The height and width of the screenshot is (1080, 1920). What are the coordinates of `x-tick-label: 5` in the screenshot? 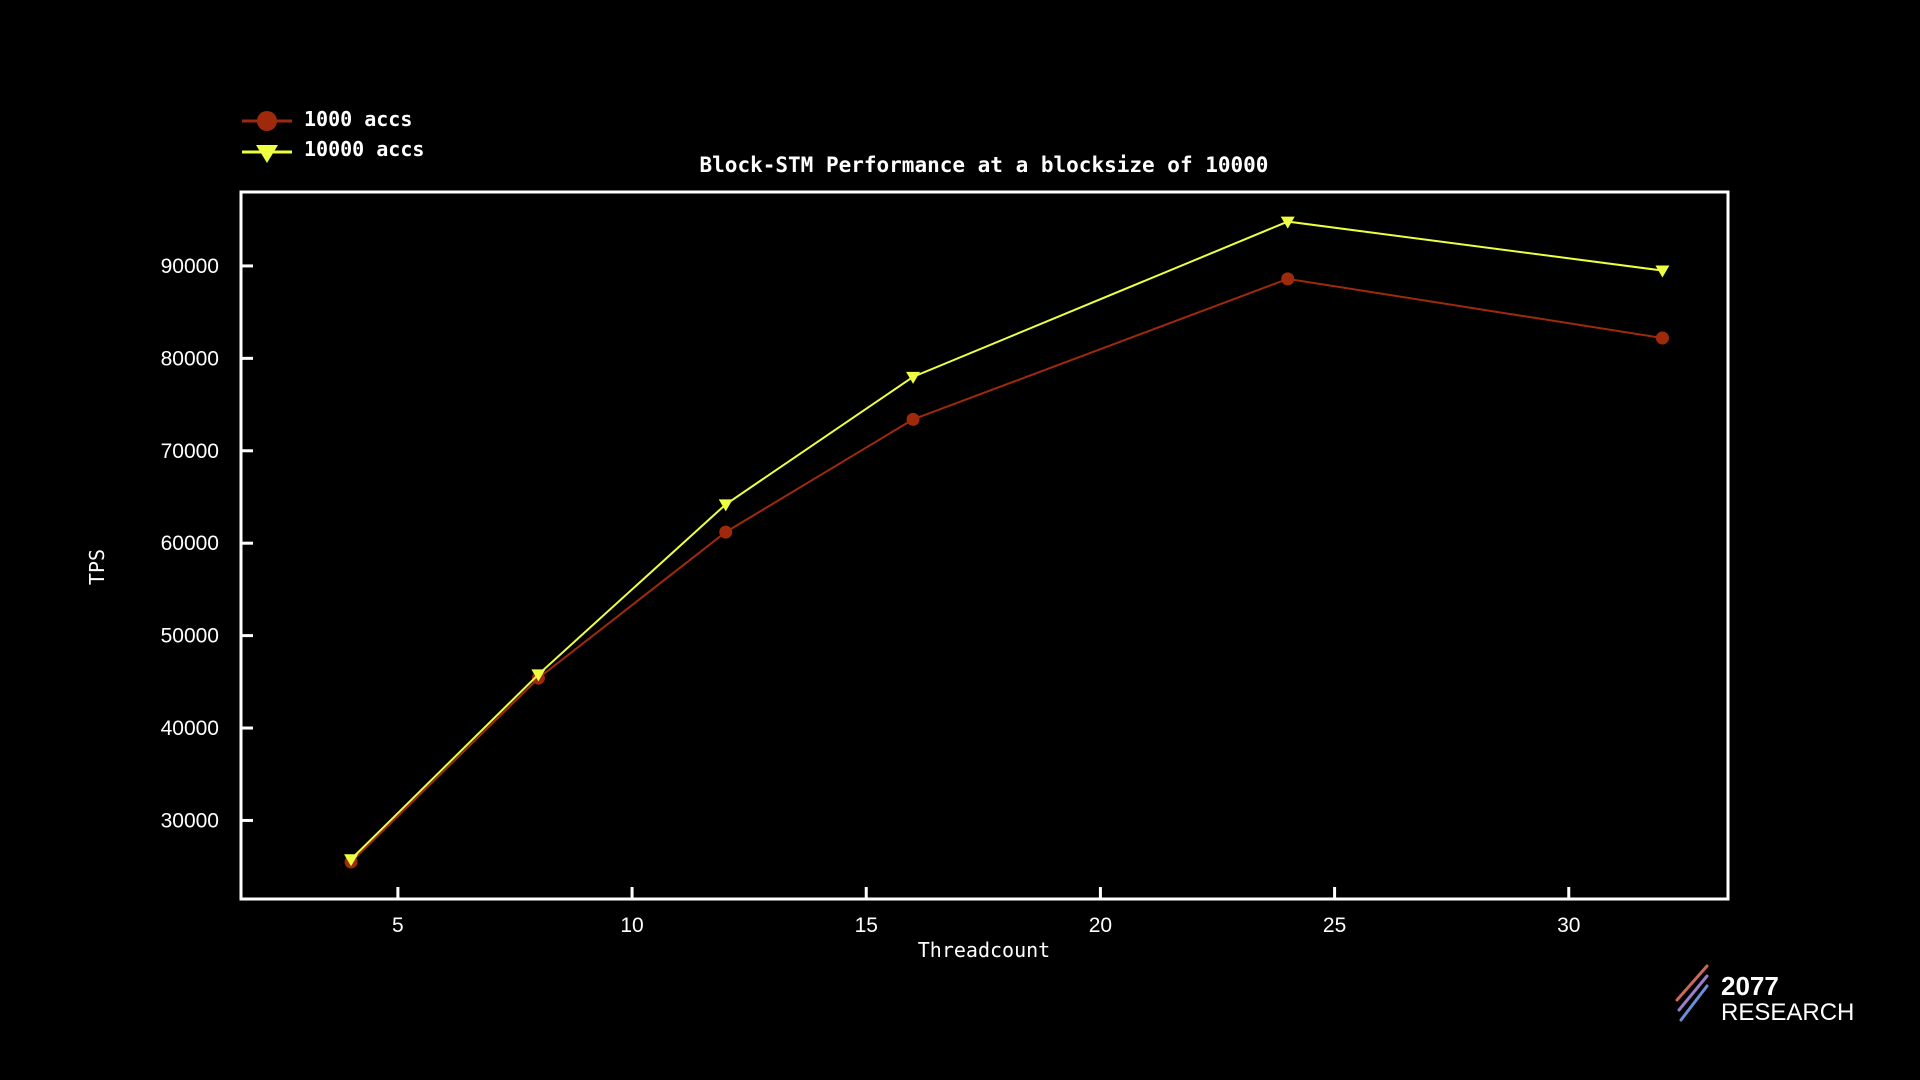 It's located at (398, 925).